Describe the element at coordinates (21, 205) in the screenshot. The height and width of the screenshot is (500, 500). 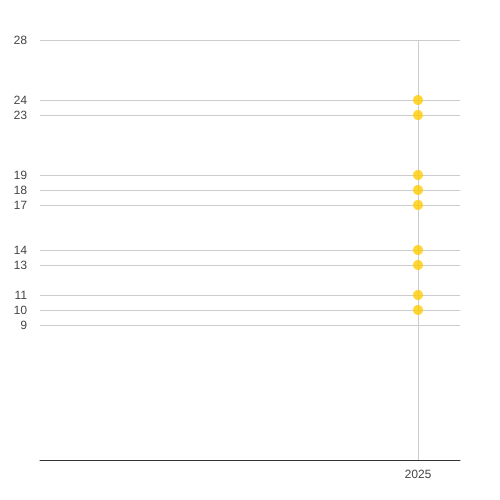
I see `y-tick-label: 17` at that location.